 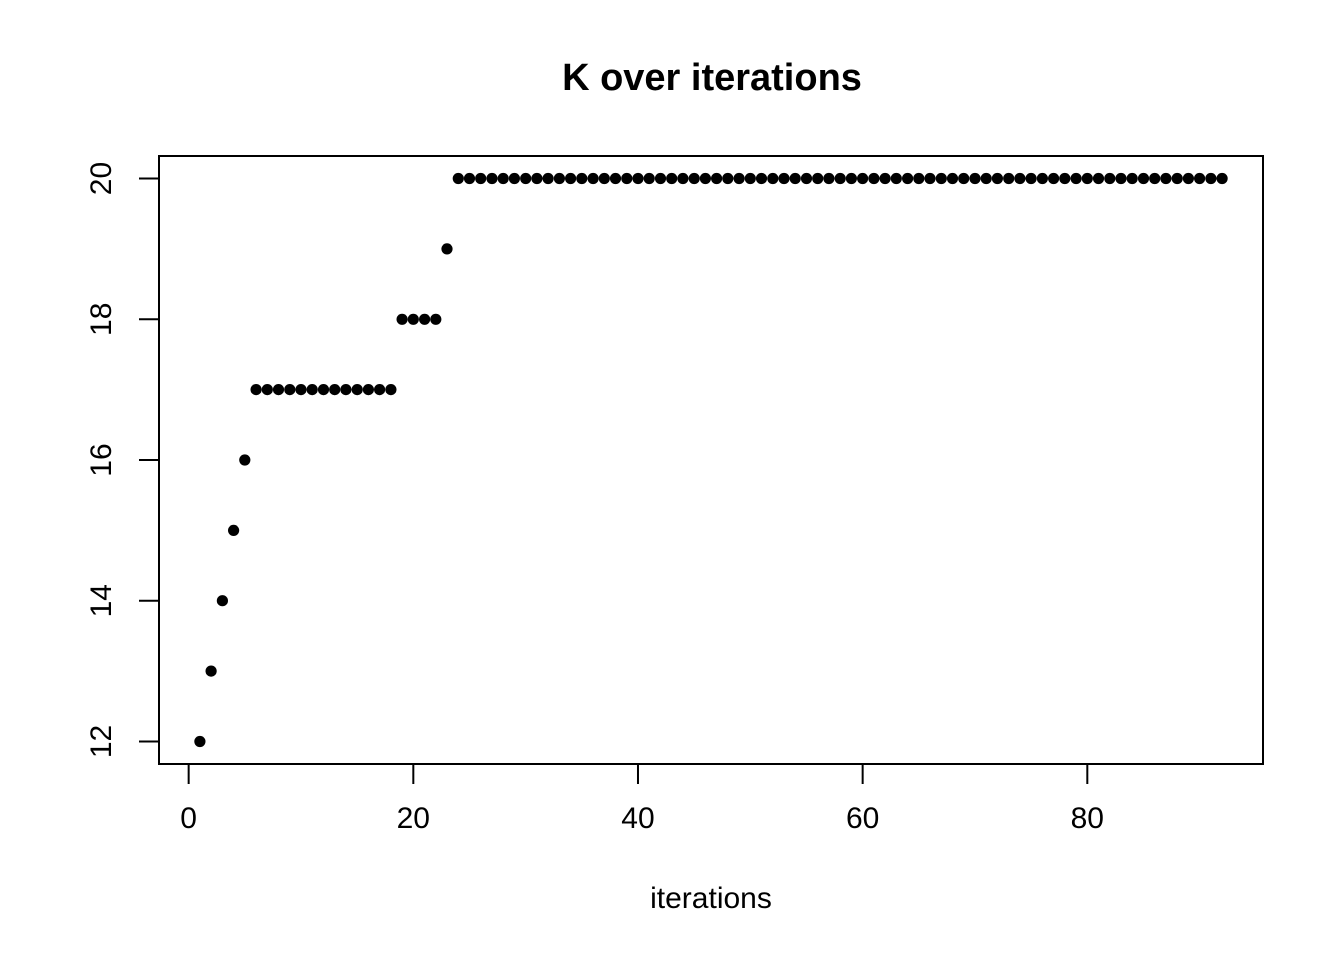 What do you see at coordinates (101, 741) in the screenshot?
I see `y-tick-label: 12` at bounding box center [101, 741].